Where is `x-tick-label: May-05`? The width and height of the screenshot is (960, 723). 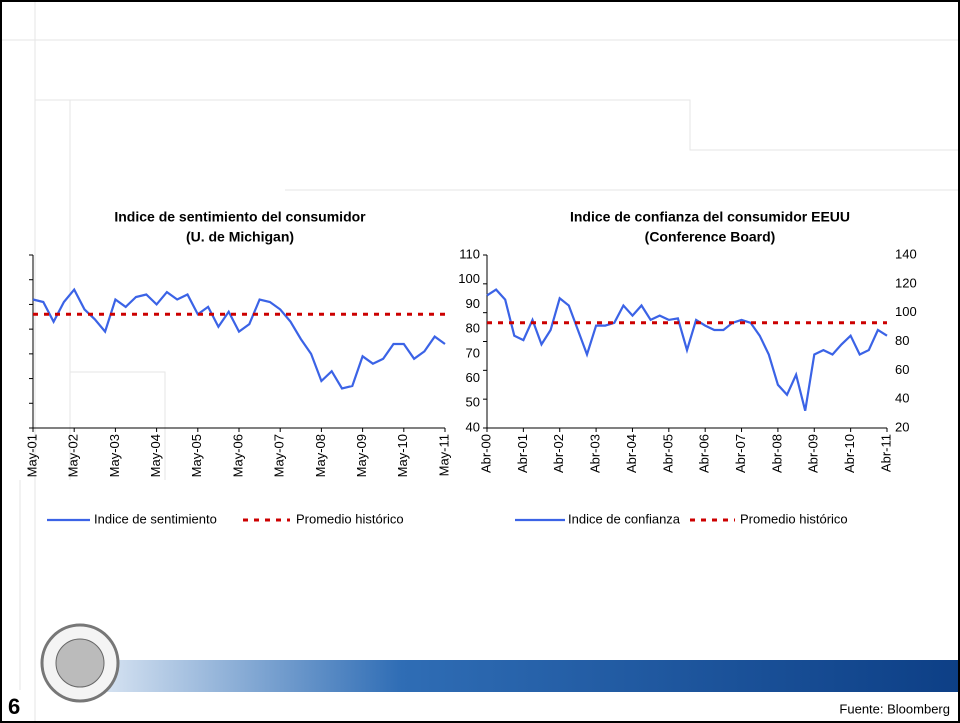
x-tick-label: May-05 is located at coordinates (196, 455).